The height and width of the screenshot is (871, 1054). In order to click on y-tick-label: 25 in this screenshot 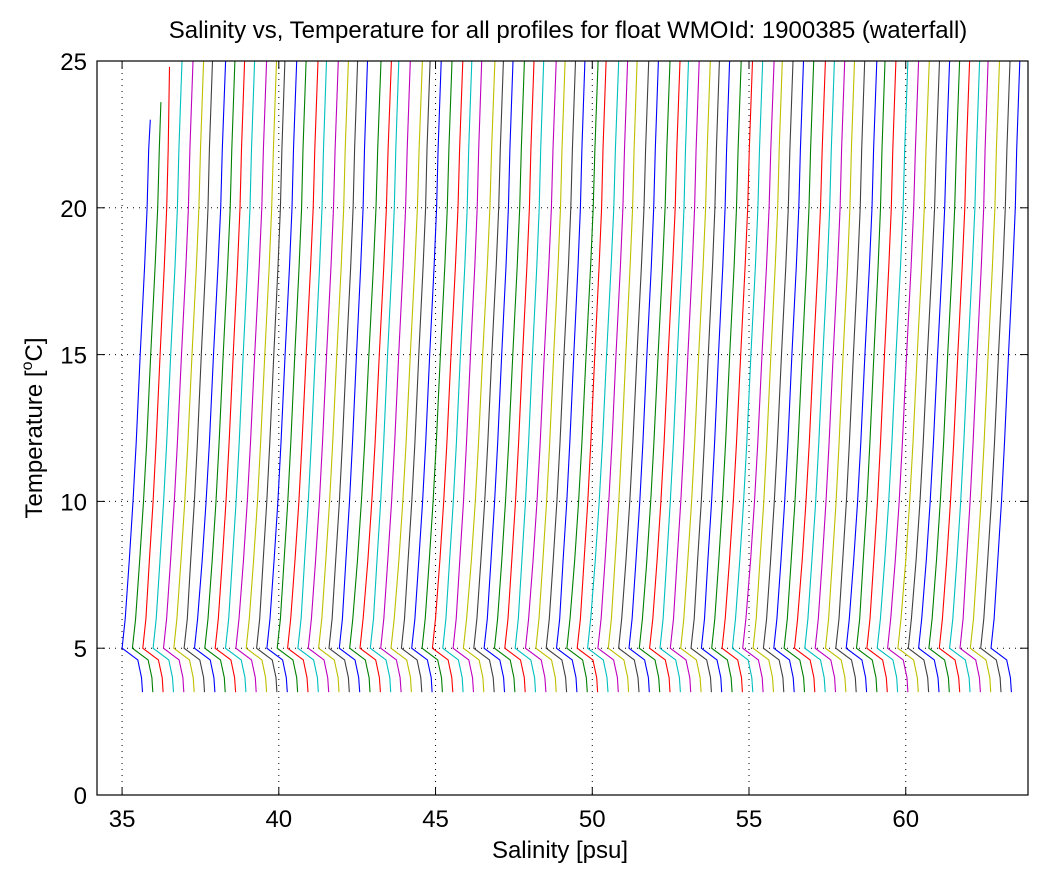, I will do `click(73, 62)`.